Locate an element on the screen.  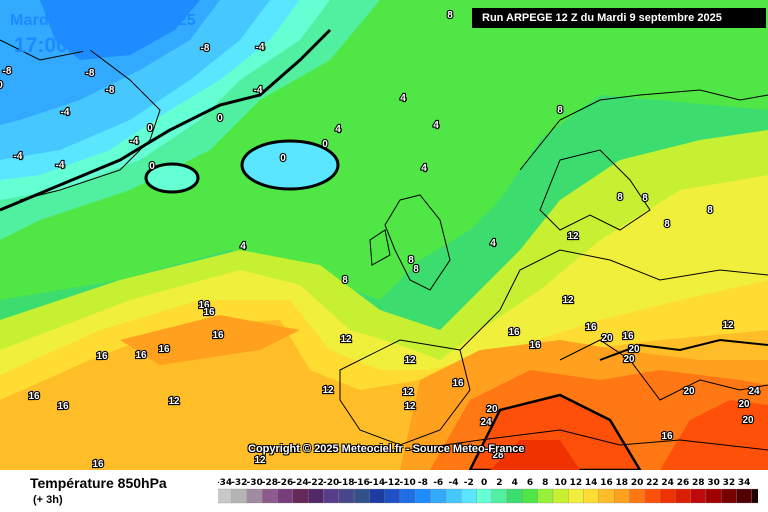
isotherm-label: 24 is located at coordinates (754, 391).